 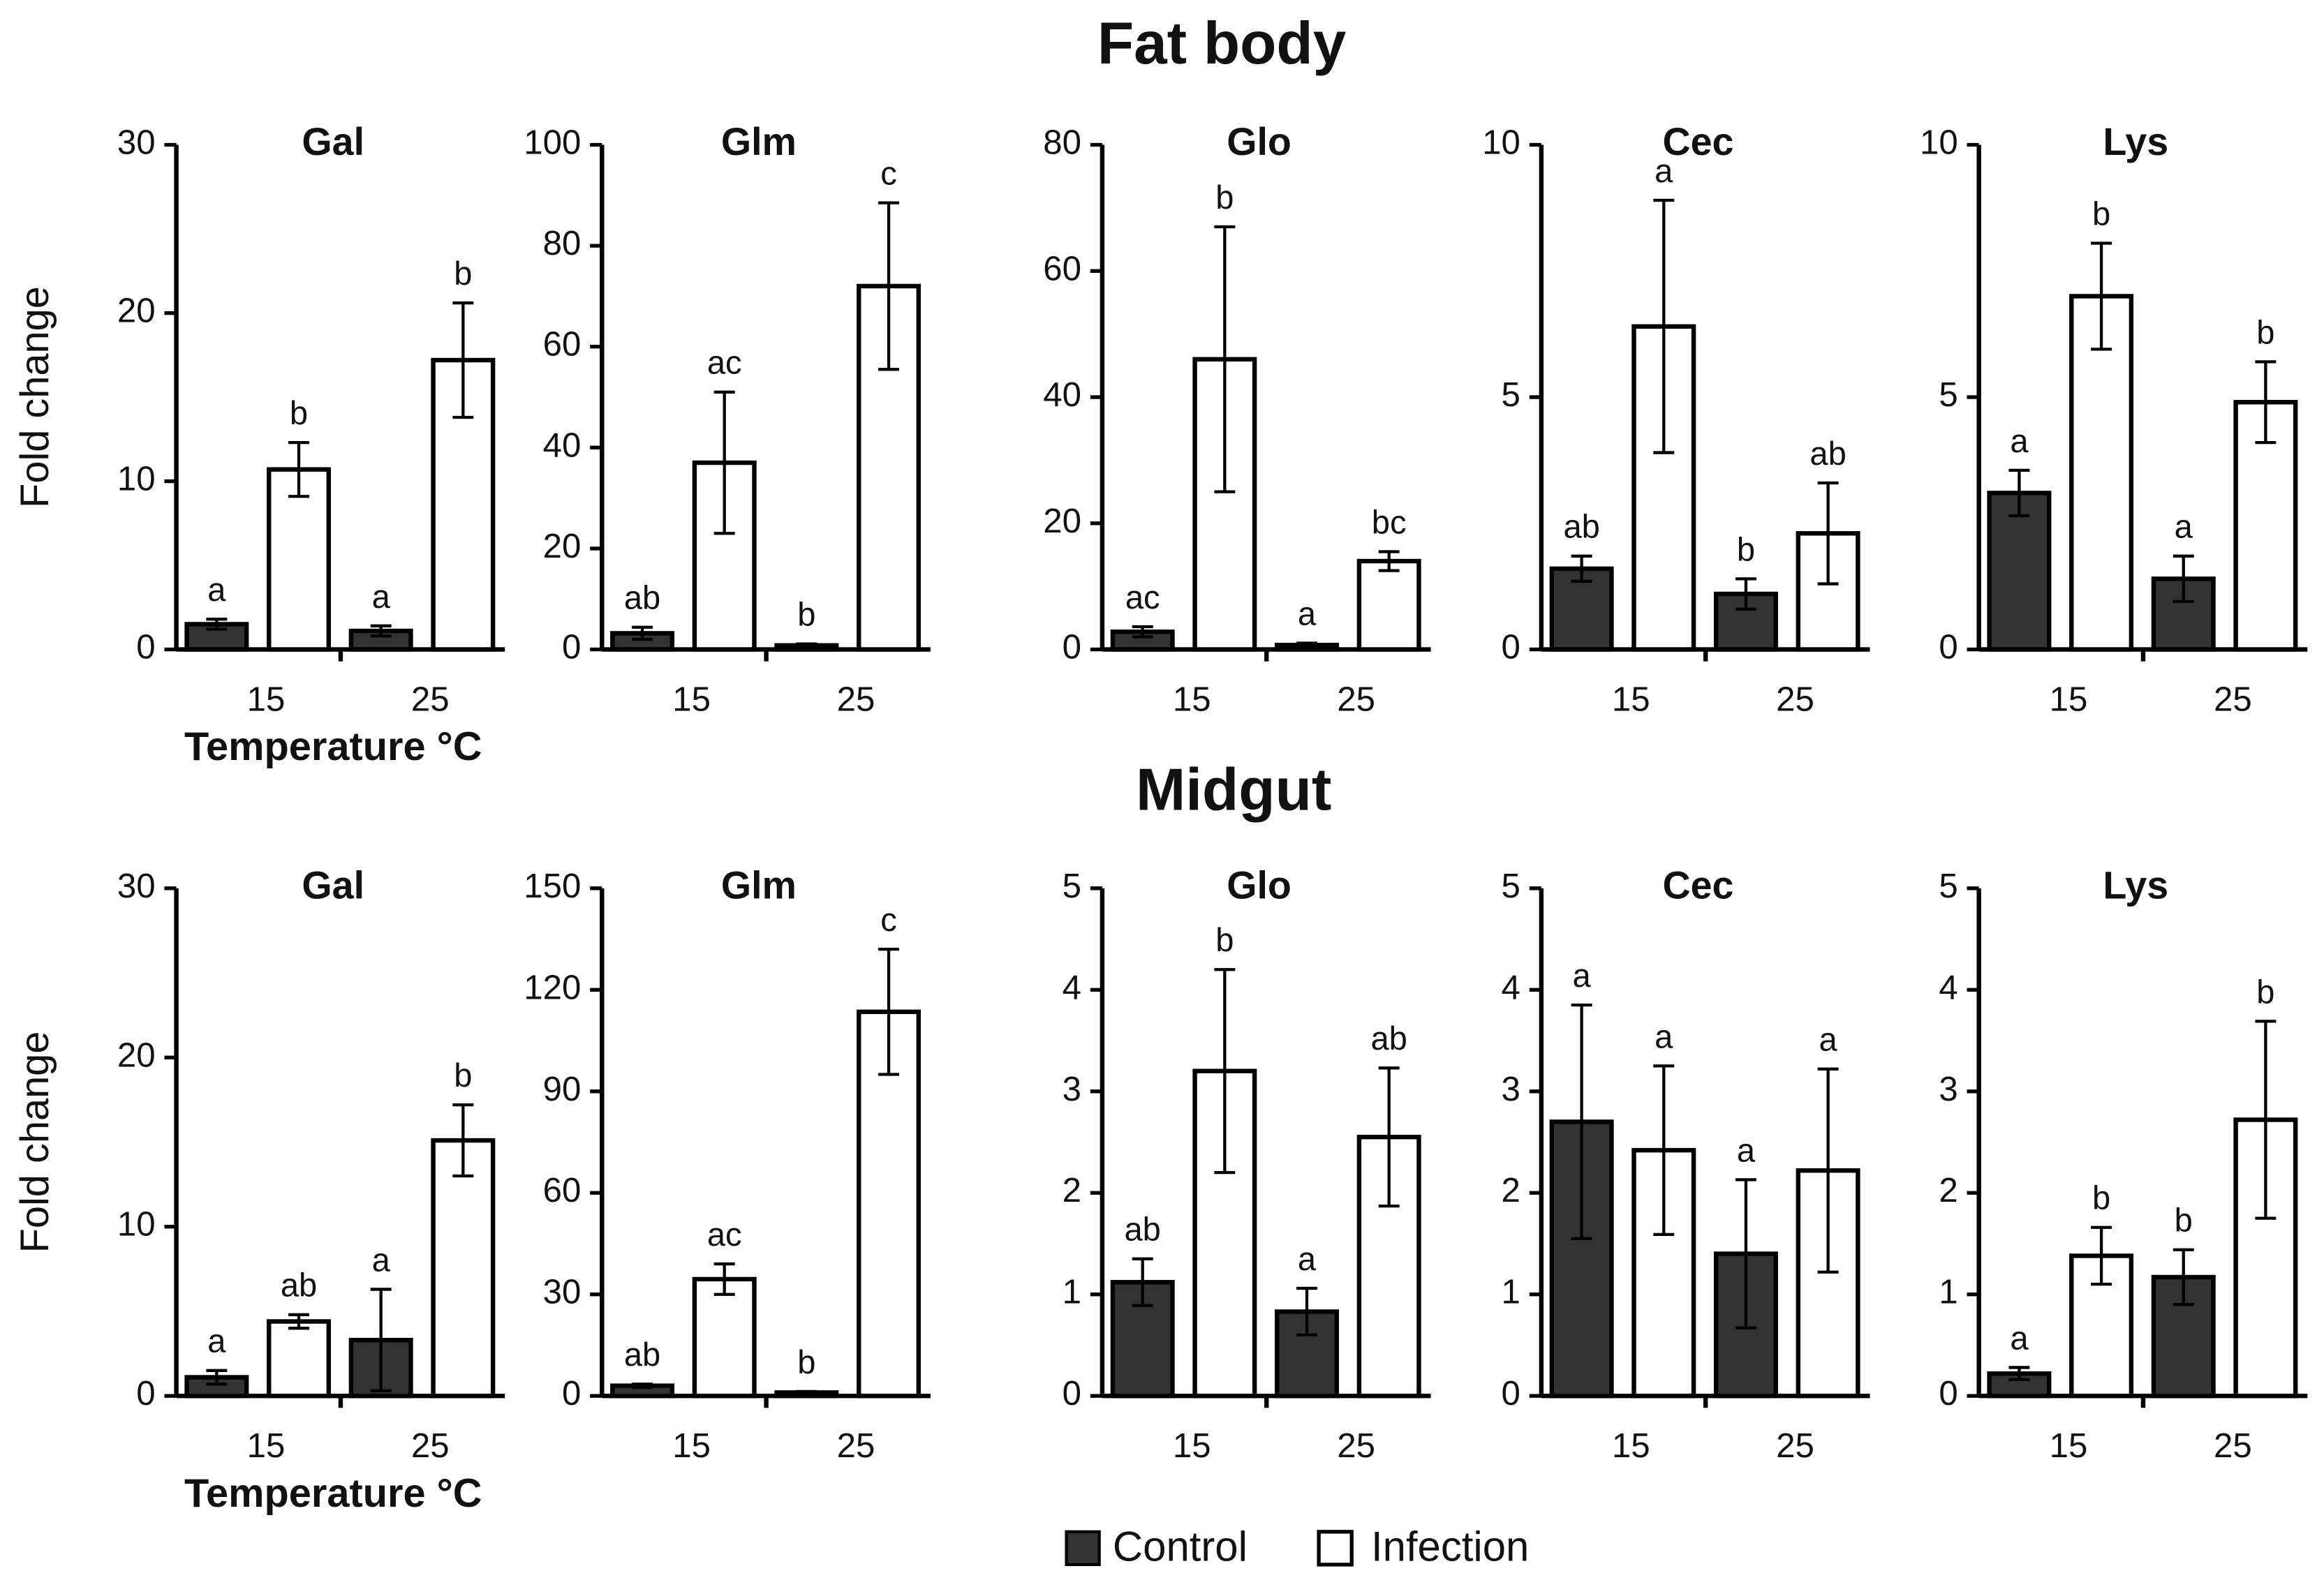 I want to click on y-tick-label: 90, so click(x=562, y=1089).